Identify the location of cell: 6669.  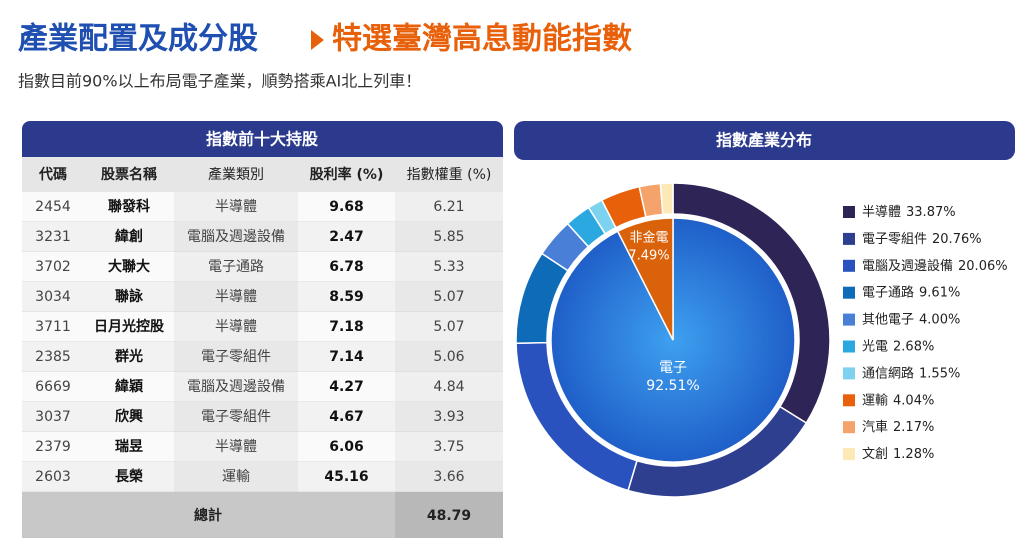
(53, 387).